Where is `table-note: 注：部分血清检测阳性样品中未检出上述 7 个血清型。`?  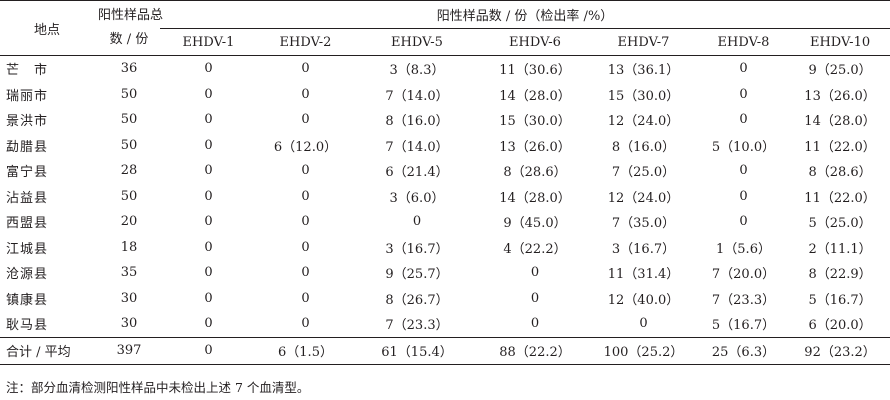 table-note: 注：部分血清检测阳性样品中未检出上述 7 个血清型。 is located at coordinates (158, 387).